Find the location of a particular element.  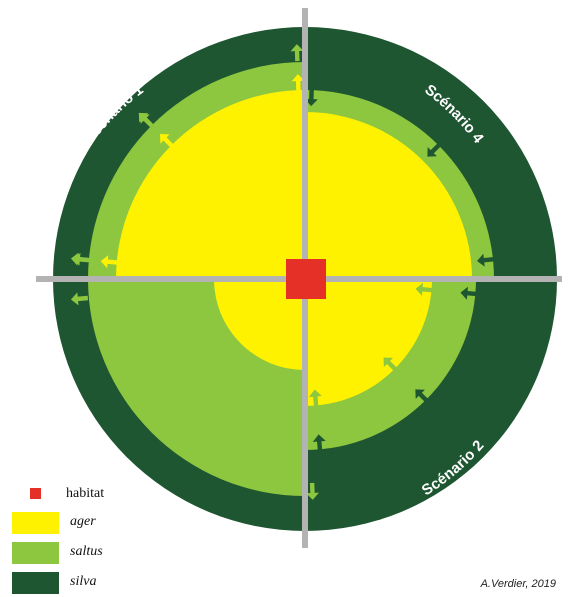

saltus-swatch is located at coordinates (35, 553).